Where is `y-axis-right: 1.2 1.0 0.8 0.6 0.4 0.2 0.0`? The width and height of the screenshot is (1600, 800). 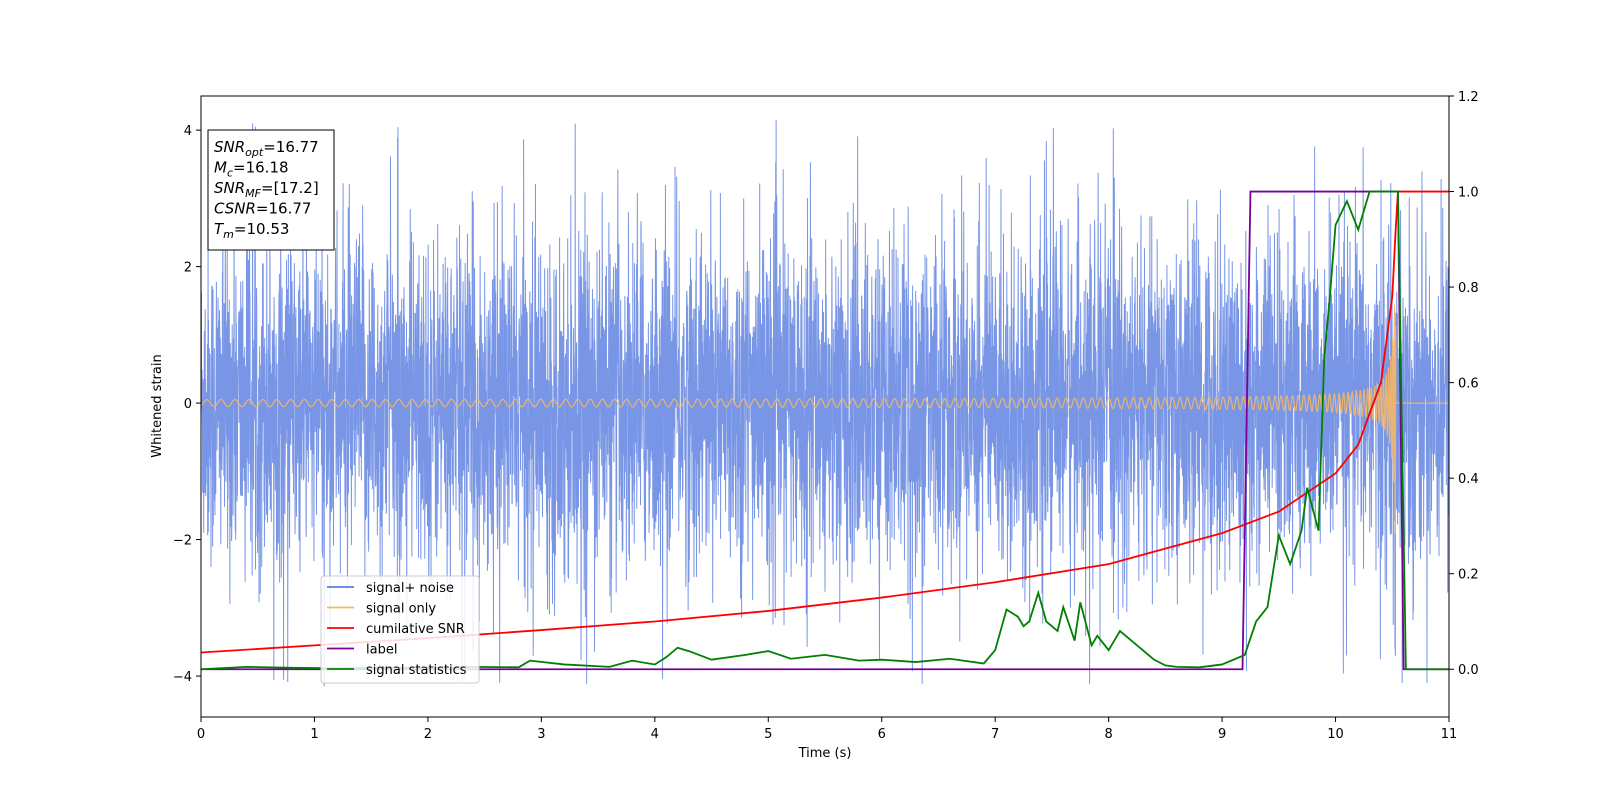
y-axis-right: 1.2 1.0 0.8 0.6 0.4 0.2 0.0 is located at coordinates (1464, 384).